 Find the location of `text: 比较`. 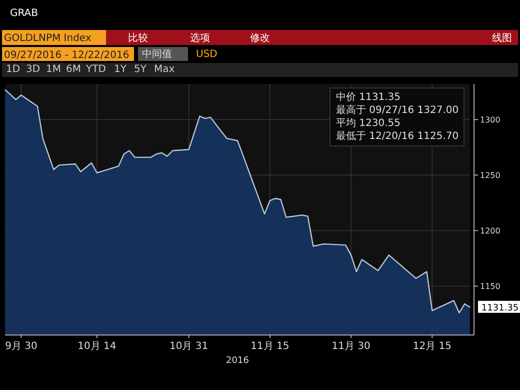

text: 比较 is located at coordinates (138, 38).